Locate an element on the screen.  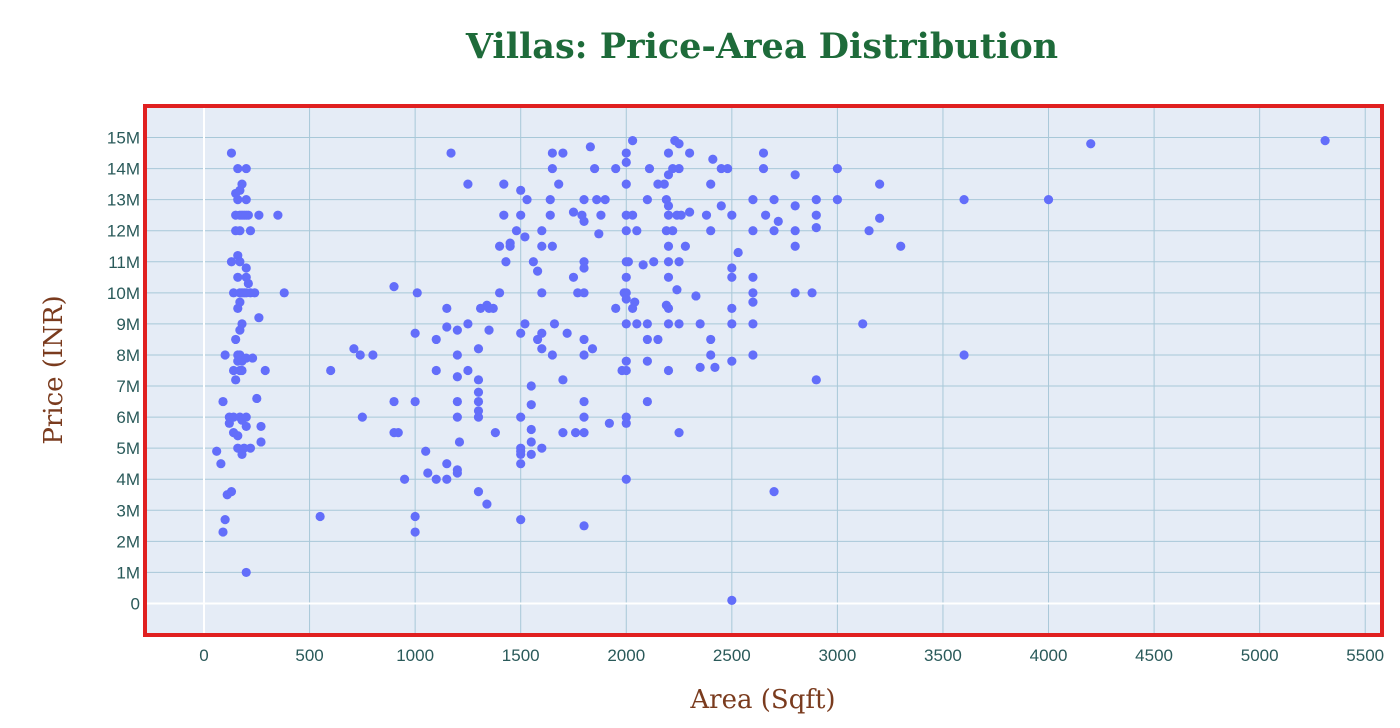
y-tick-label: 2M is located at coordinates (128, 541).